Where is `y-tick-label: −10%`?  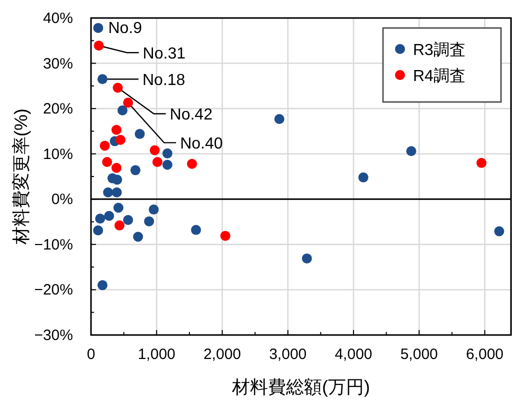
y-tick-label: −10% is located at coordinates (53, 245).